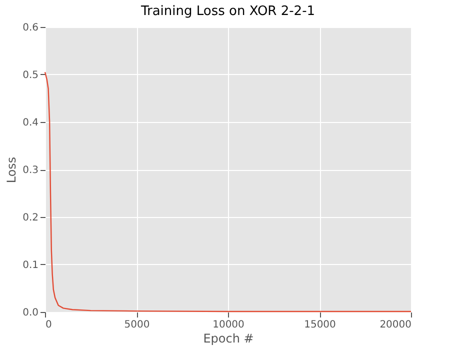 This screenshot has height=355, width=474. What do you see at coordinates (228, 325) in the screenshot?
I see `x-tick-label: 10000` at bounding box center [228, 325].